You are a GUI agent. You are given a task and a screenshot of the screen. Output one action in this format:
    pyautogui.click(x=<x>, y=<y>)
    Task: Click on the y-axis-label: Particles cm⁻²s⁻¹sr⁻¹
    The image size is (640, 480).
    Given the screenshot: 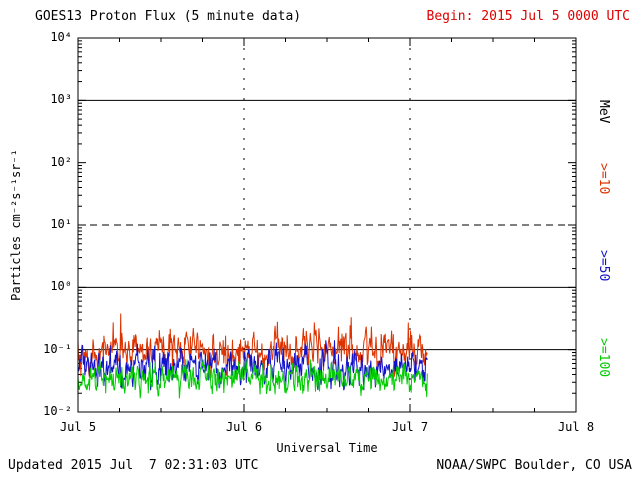 What is the action you would take?
    pyautogui.click(x=16, y=225)
    